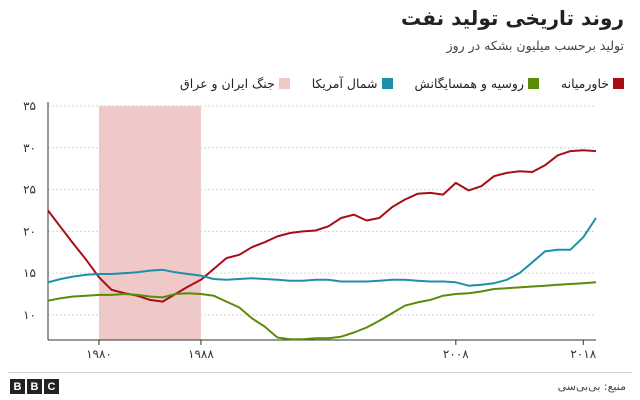  I want to click on legend-item-russia: روسیه و همسایگانش, so click(477, 83).